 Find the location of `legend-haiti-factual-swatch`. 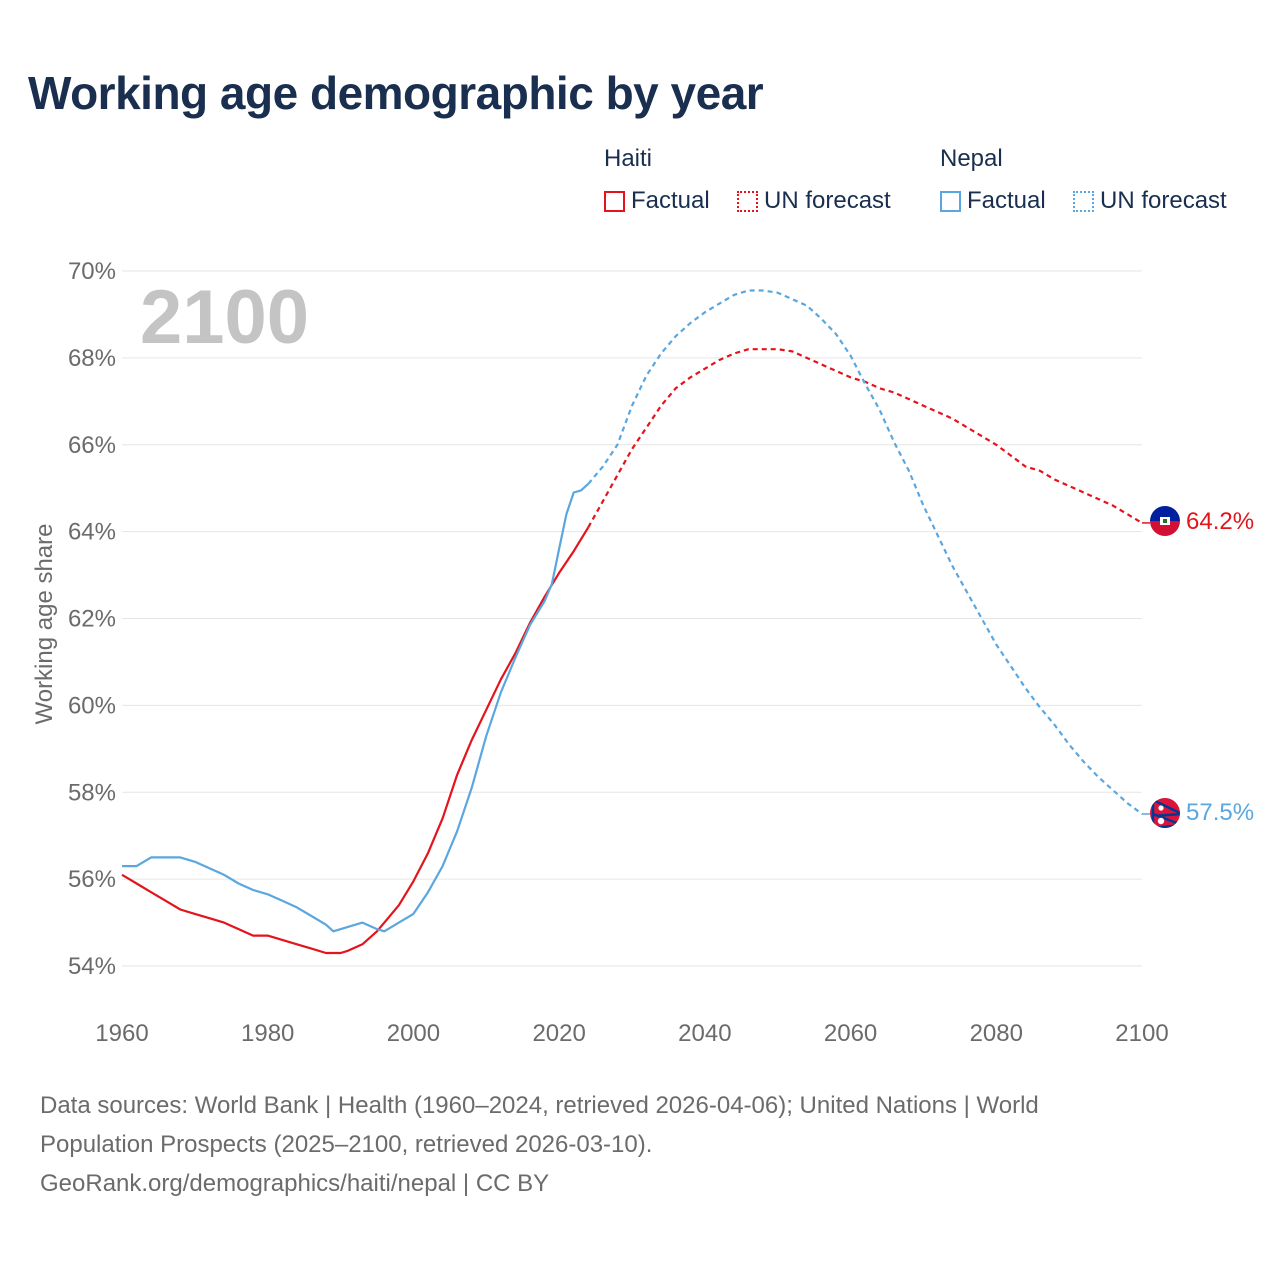

legend-haiti-factual-swatch is located at coordinates (614, 201).